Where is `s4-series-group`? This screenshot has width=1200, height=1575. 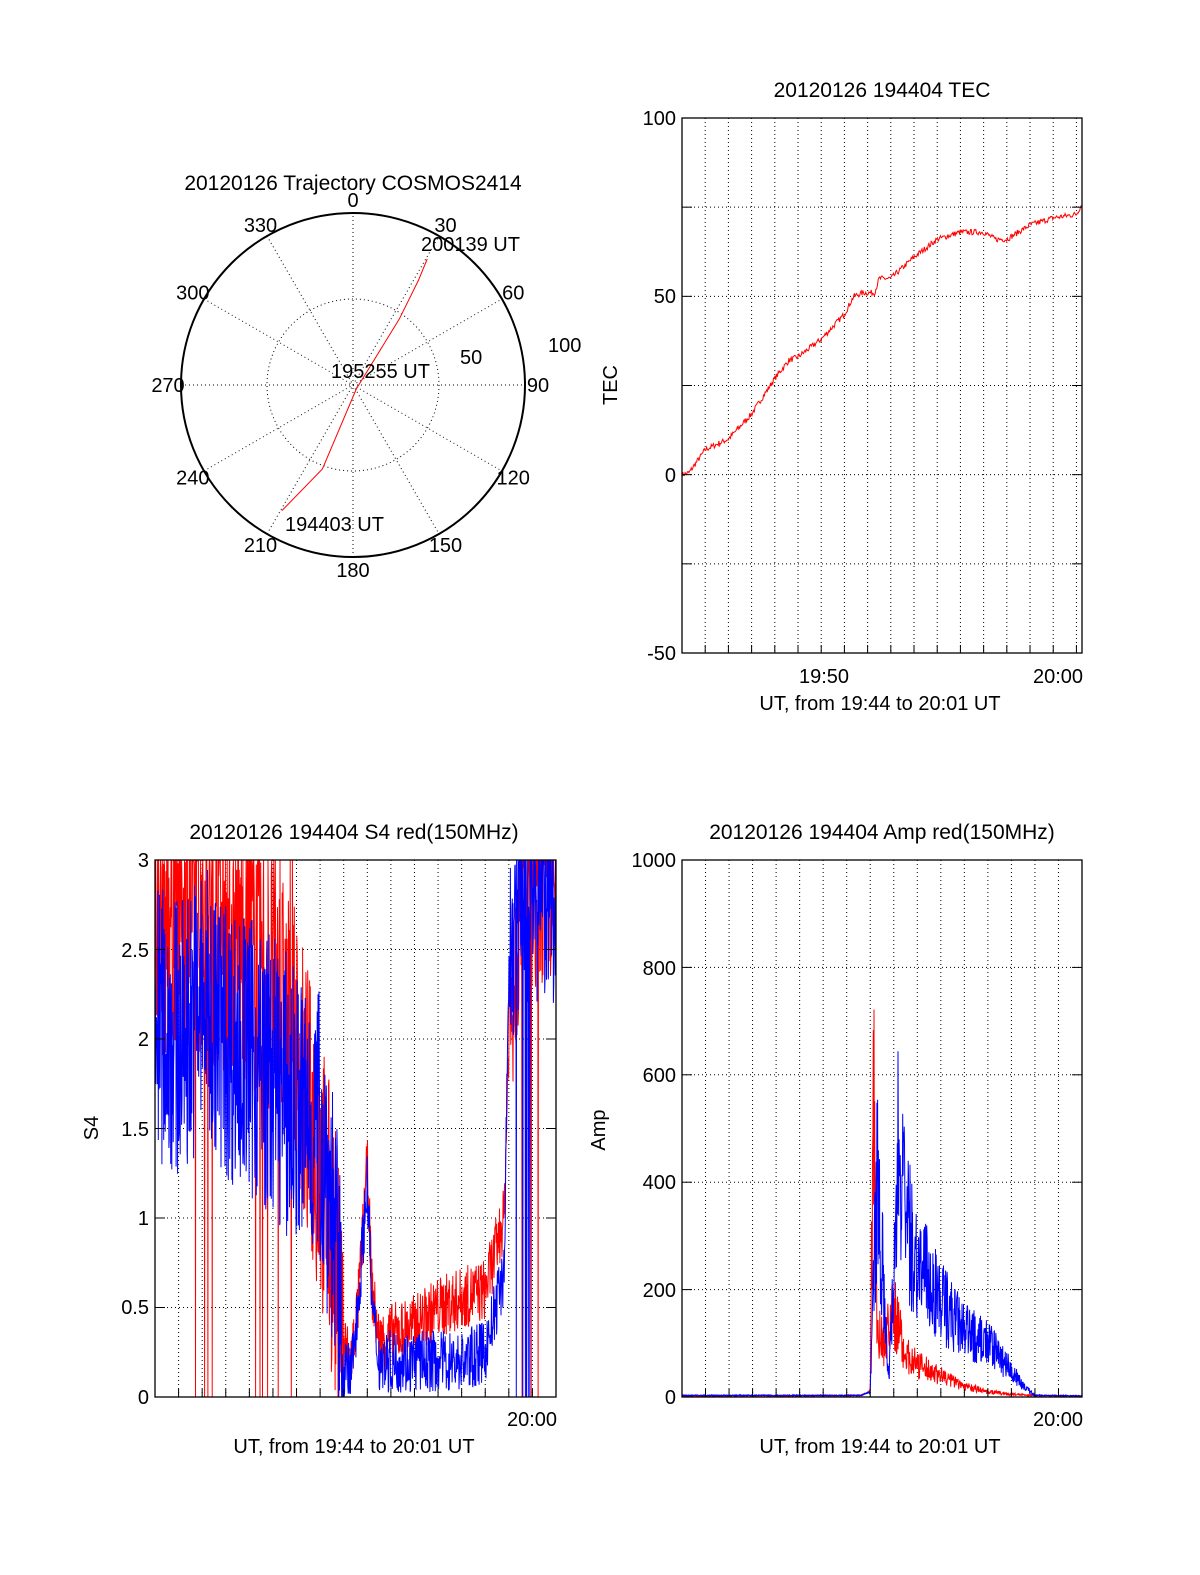 s4-series-group is located at coordinates (355, 1128).